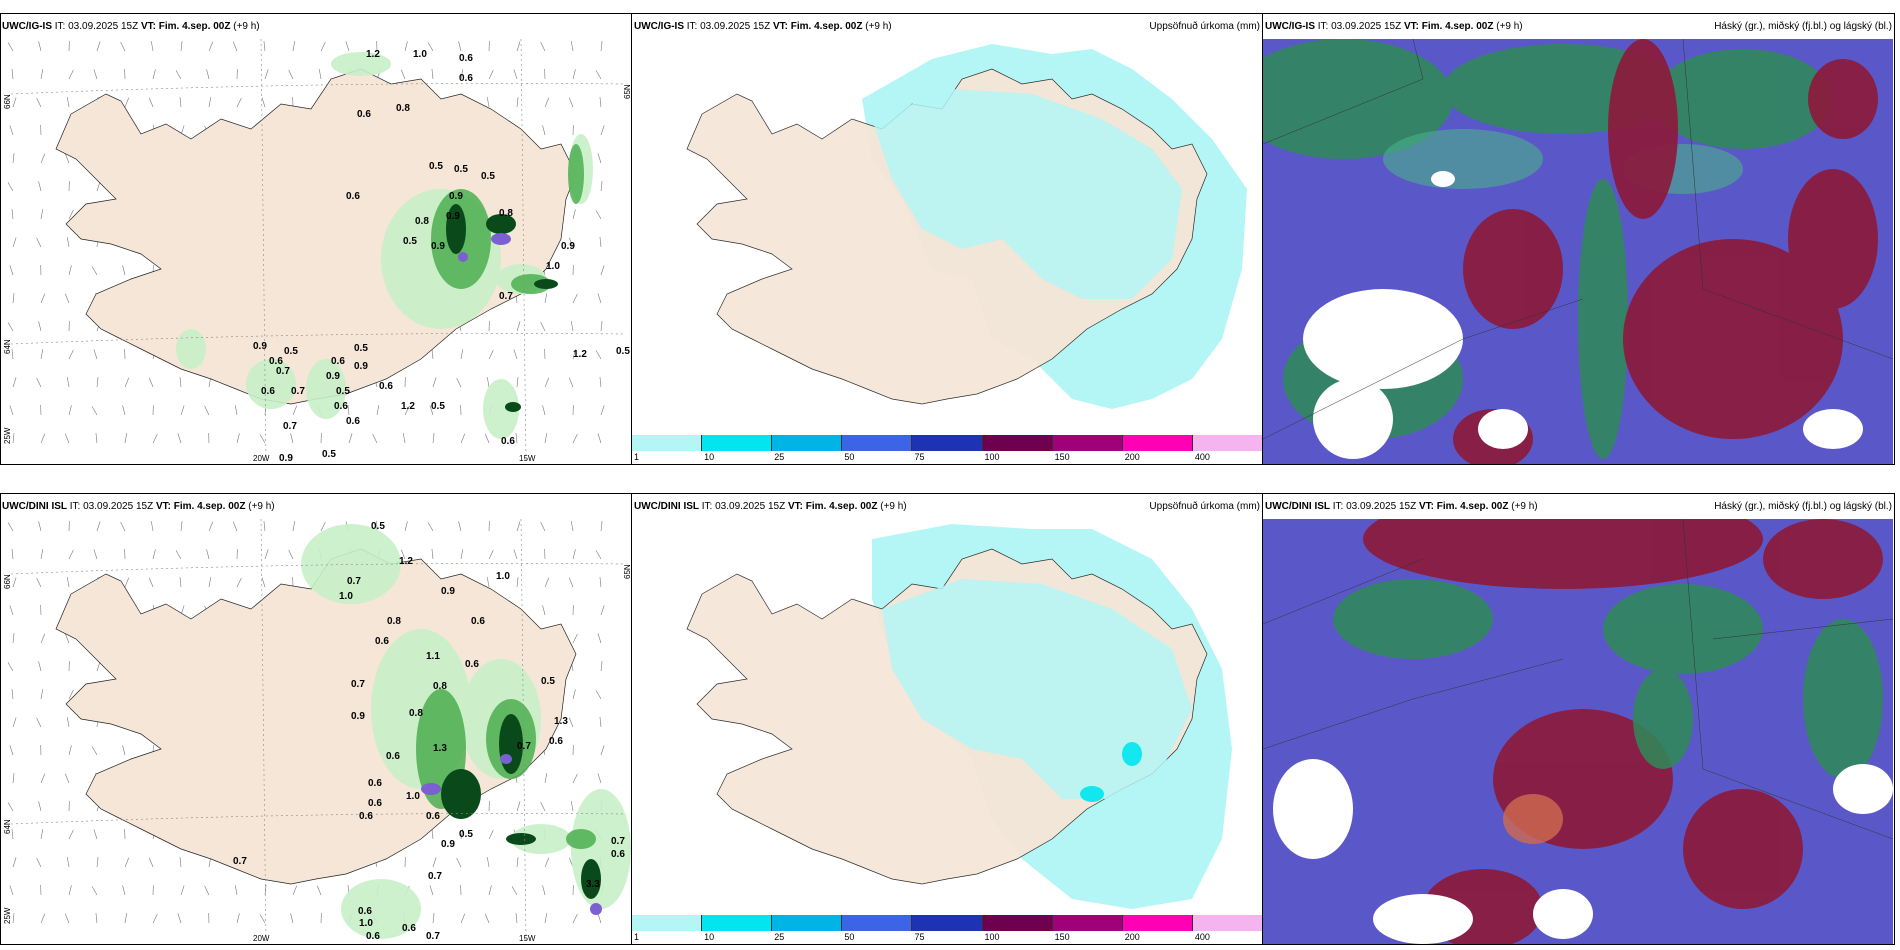 This screenshot has height=950, width=1900. Describe the element at coordinates (416, 713) in the screenshot. I see `precip-value: 0.8` at that location.